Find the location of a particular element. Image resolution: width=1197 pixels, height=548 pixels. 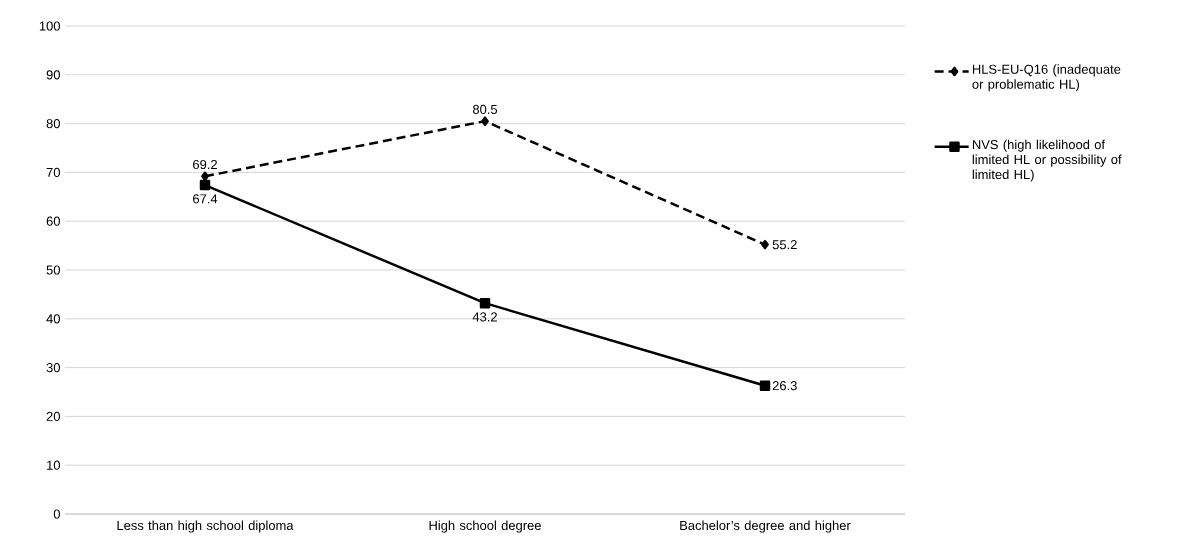

data-label: 43.2 is located at coordinates (484, 317).